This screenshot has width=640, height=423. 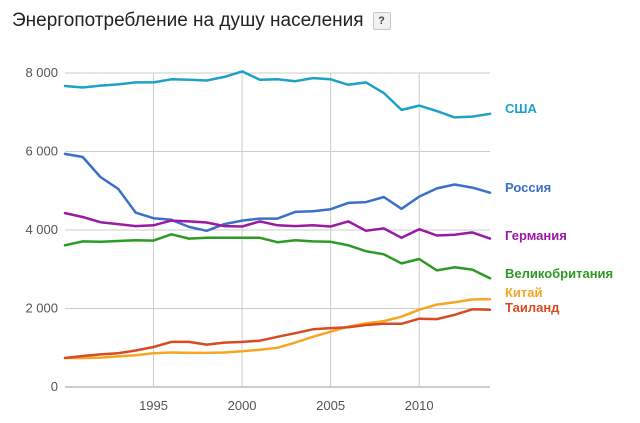 What do you see at coordinates (54, 386) in the screenshot?
I see `y-tick-label: 0` at bounding box center [54, 386].